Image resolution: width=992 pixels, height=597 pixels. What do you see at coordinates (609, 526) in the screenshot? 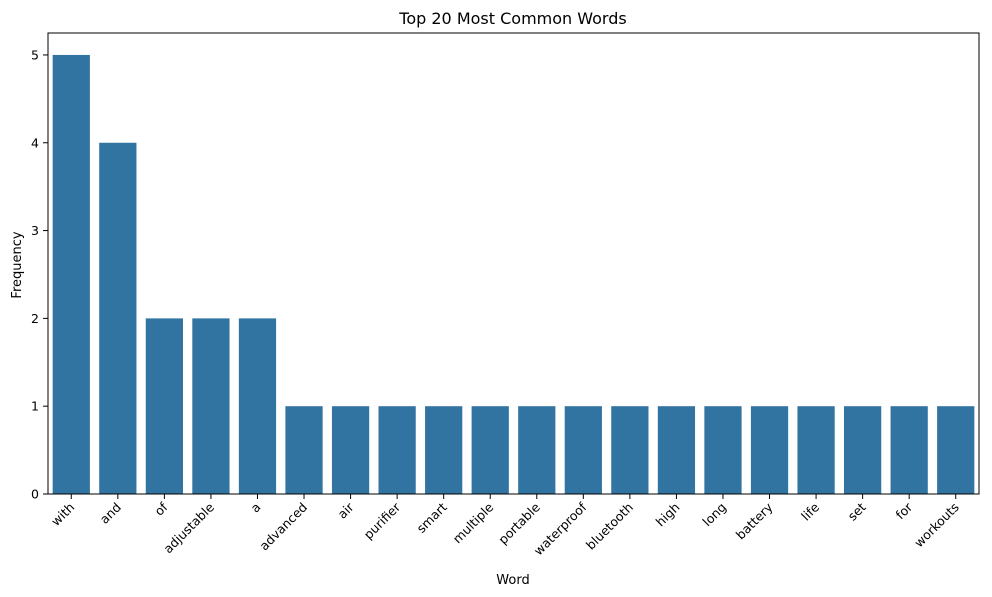
I see `x-tick-label: bluetooth` at bounding box center [609, 526].